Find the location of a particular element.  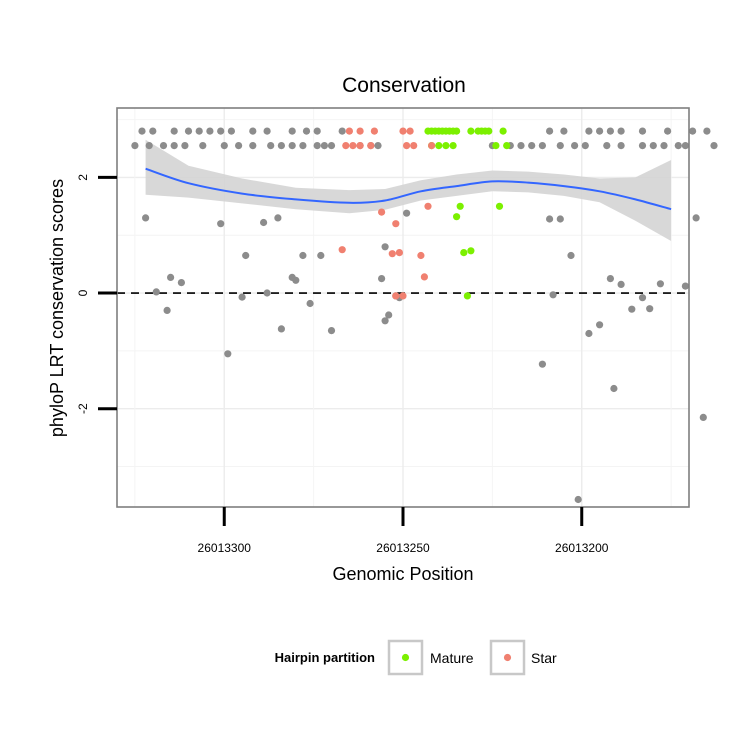

series-star is located at coordinates (387, 213).